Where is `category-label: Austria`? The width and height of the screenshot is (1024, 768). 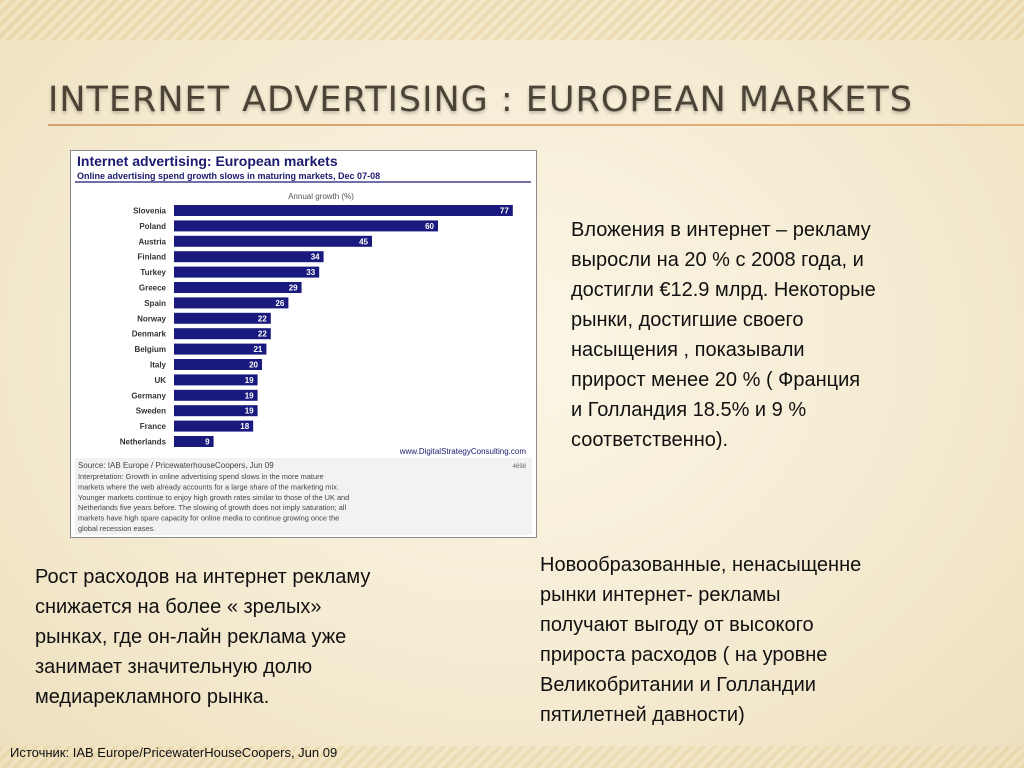 category-label: Austria is located at coordinates (152, 241).